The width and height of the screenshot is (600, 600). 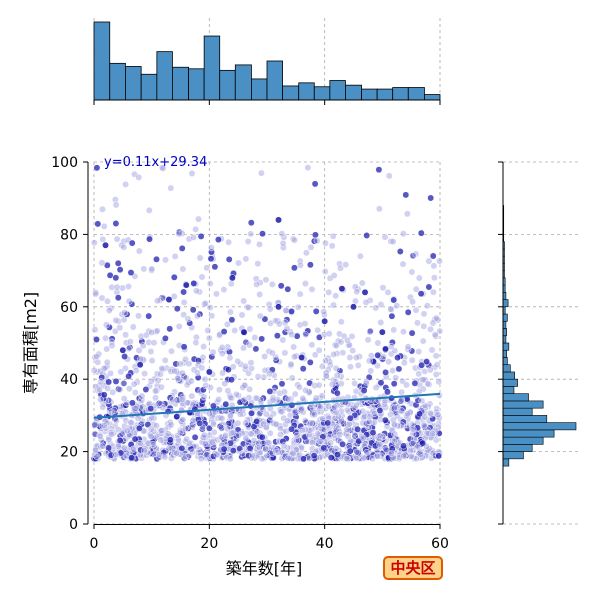 What do you see at coordinates (64, 163) in the screenshot?
I see `y-tick-label: 100` at bounding box center [64, 163].